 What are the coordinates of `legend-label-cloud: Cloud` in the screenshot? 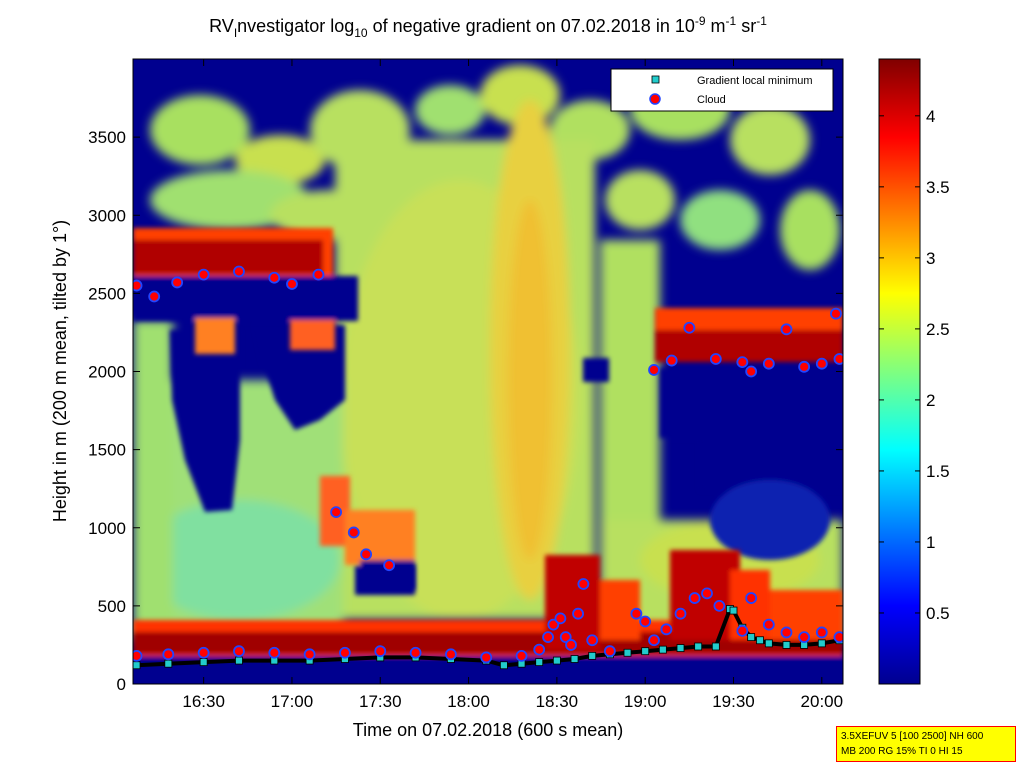 It's located at (711, 100).